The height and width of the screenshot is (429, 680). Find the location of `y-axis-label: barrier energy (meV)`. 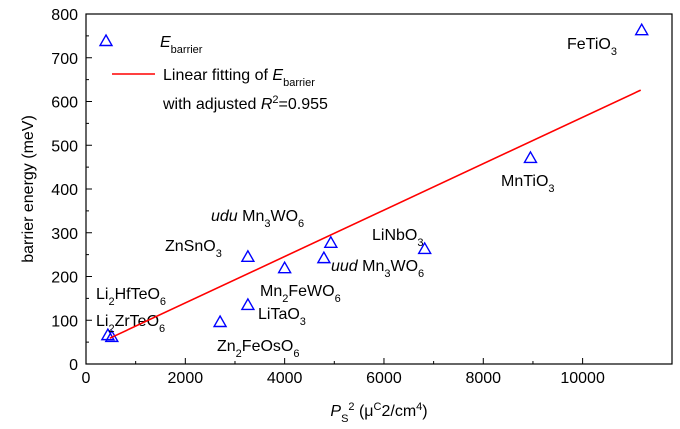

y-axis-label: barrier energy (meV) is located at coordinates (28, 189).